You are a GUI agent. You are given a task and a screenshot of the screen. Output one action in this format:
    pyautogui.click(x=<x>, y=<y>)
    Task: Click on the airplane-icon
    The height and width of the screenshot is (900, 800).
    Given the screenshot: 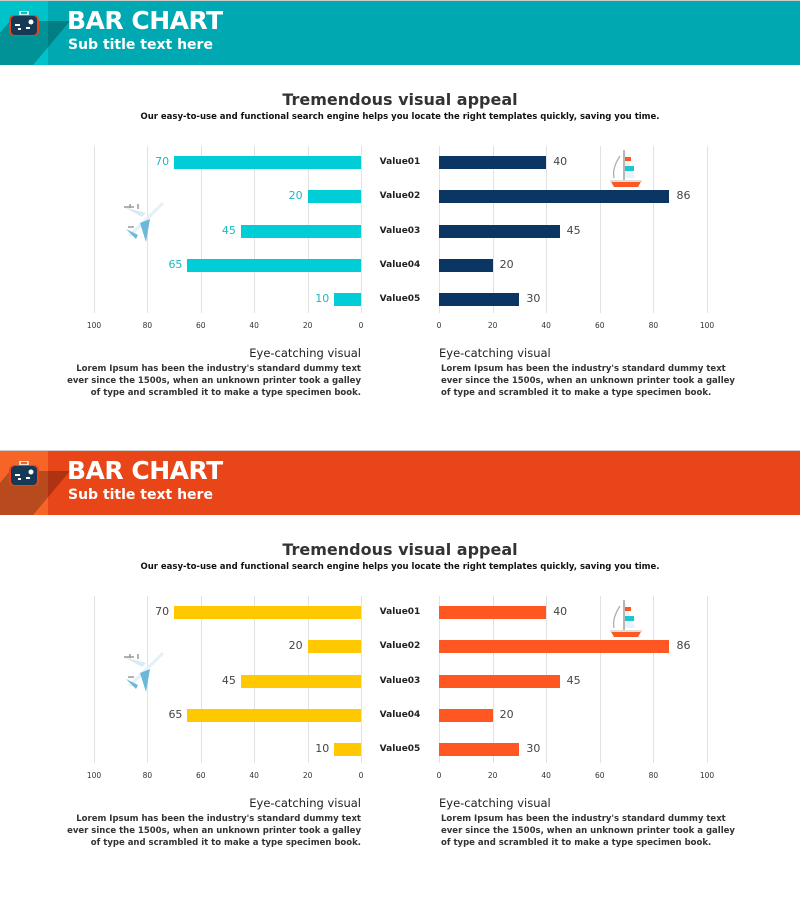 What is the action you would take?
    pyautogui.click(x=144, y=673)
    